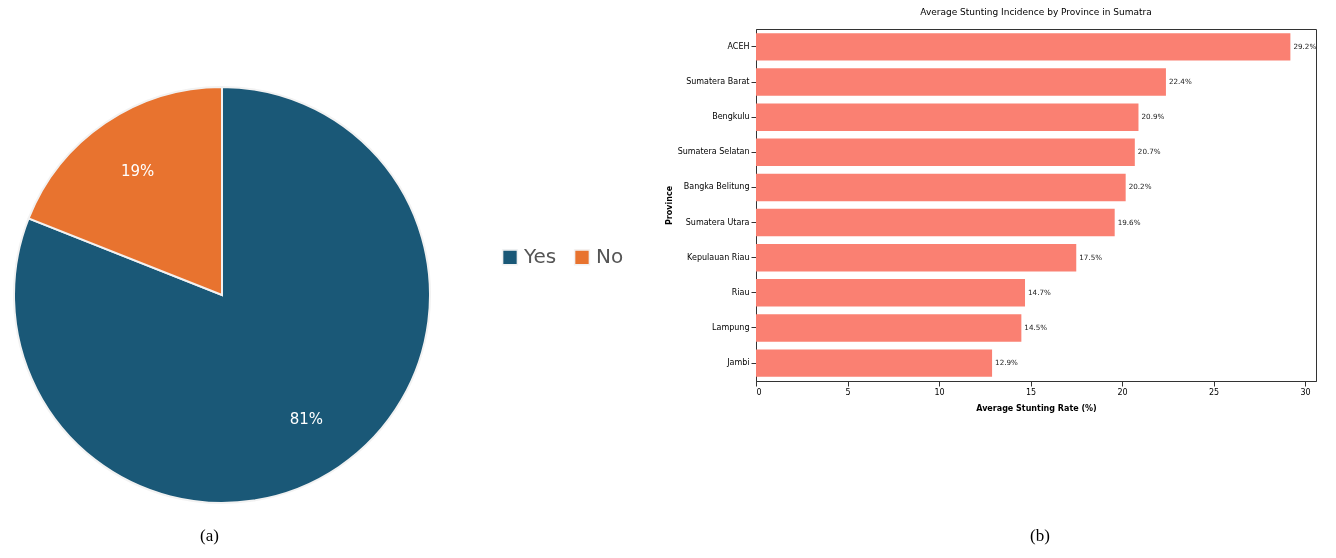 The height and width of the screenshot is (558, 1336). Describe the element at coordinates (1305, 392) in the screenshot. I see `x-tick-label: 30` at that location.